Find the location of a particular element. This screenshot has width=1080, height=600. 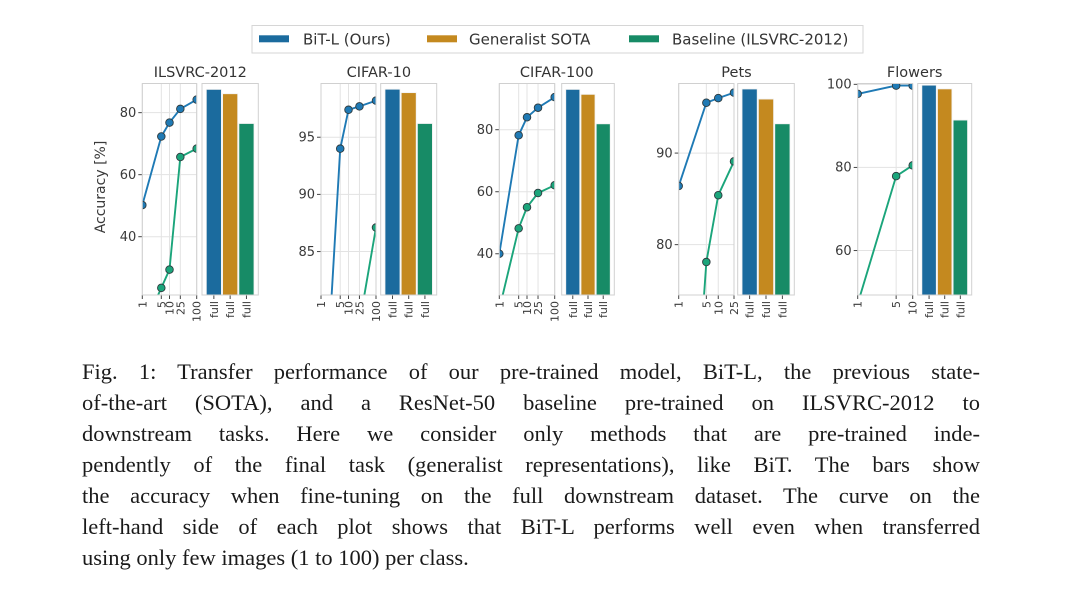

y-tick-label: 90 is located at coordinates (664, 153).